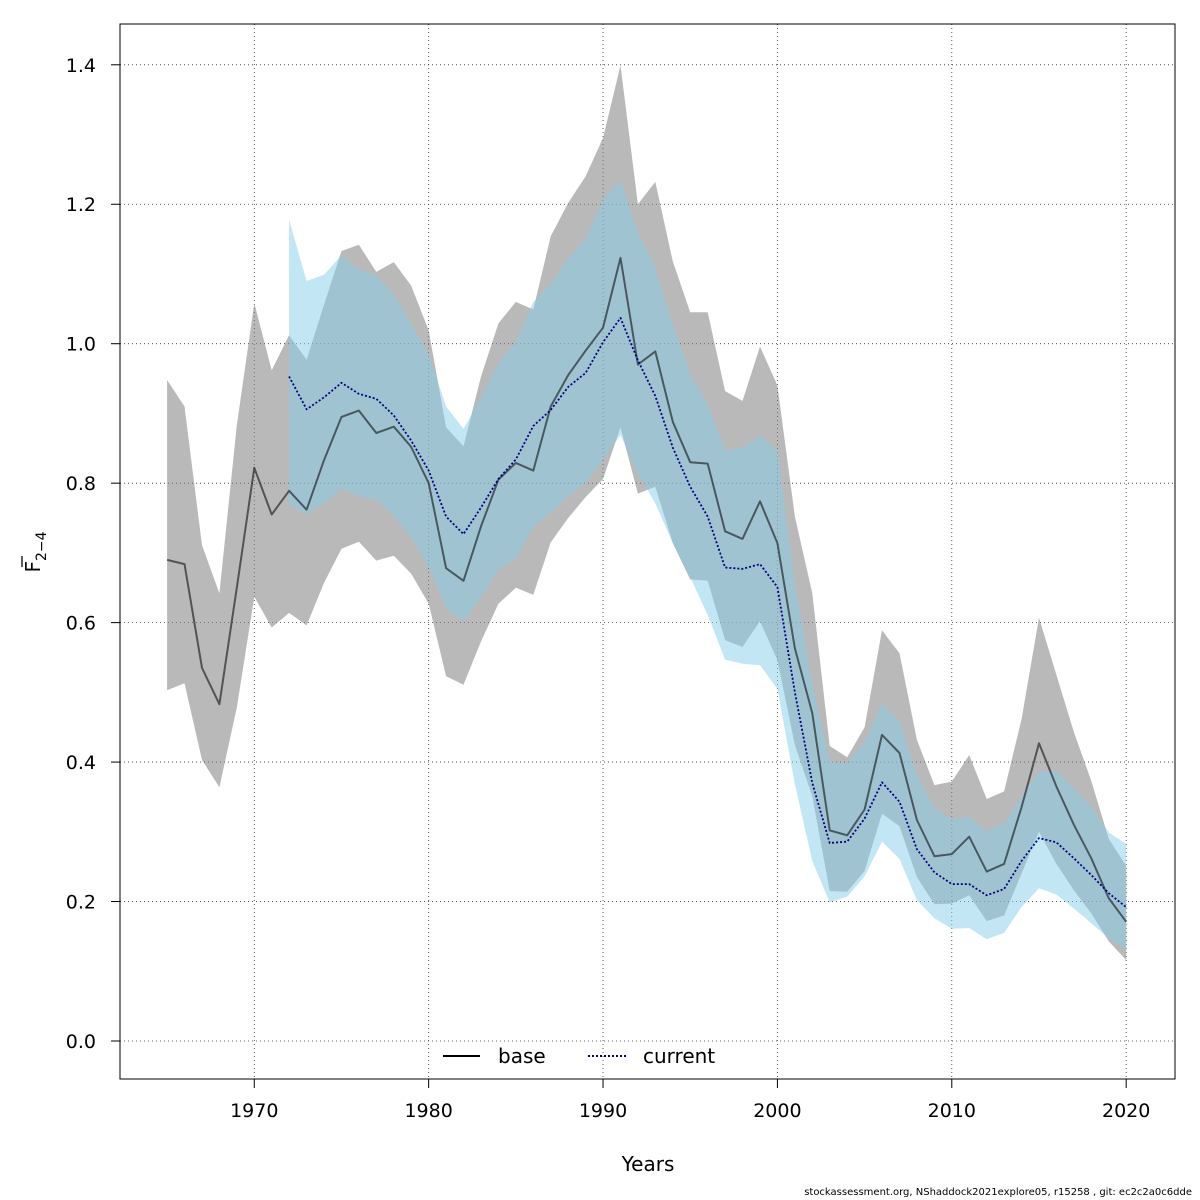 This screenshot has height=1200, width=1200. I want to click on legend-label-current: current, so click(679, 1056).